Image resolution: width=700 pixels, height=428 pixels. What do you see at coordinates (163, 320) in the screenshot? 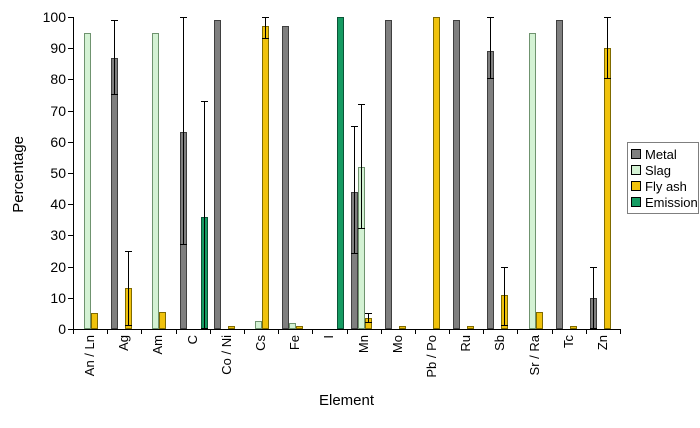
I see `bar-fly-ash-am` at bounding box center [163, 320].